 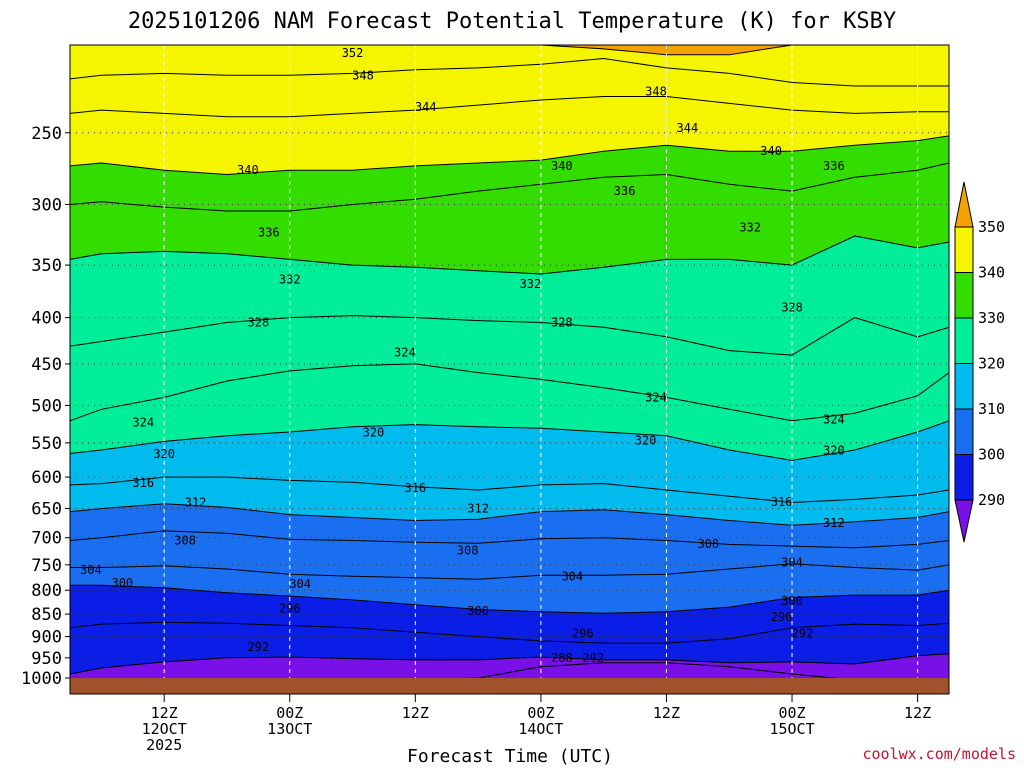 What do you see at coordinates (46, 134) in the screenshot?
I see `y-tick-label: 250` at bounding box center [46, 134].